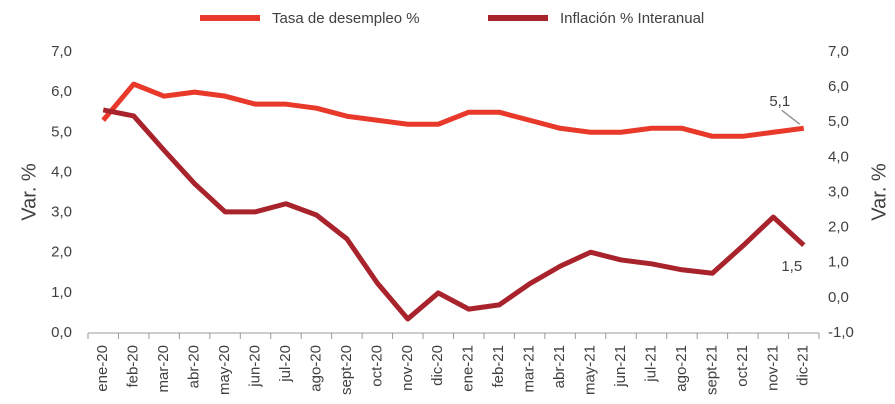  I want to click on x-tick-label: sept-20, so click(346, 370).